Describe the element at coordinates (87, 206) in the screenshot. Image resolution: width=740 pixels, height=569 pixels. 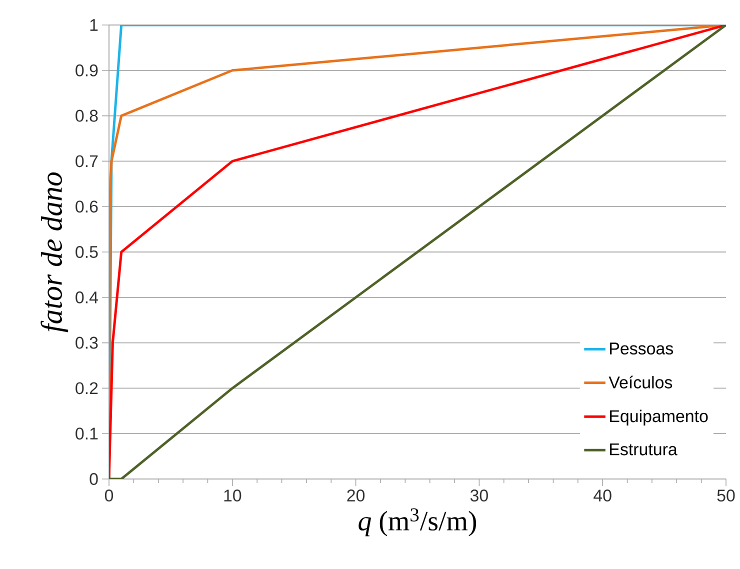
I see `y-tick-label: 0.6` at that location.